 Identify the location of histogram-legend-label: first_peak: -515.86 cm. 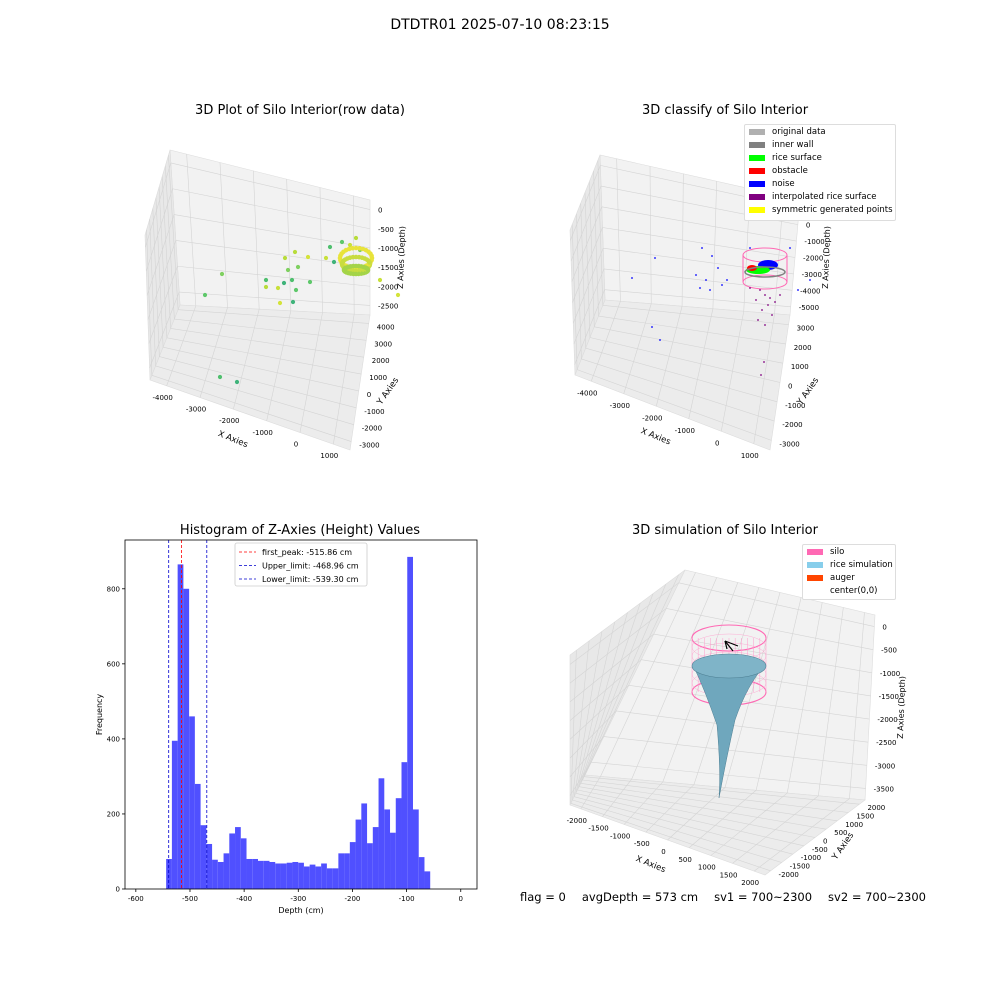
(307, 552).